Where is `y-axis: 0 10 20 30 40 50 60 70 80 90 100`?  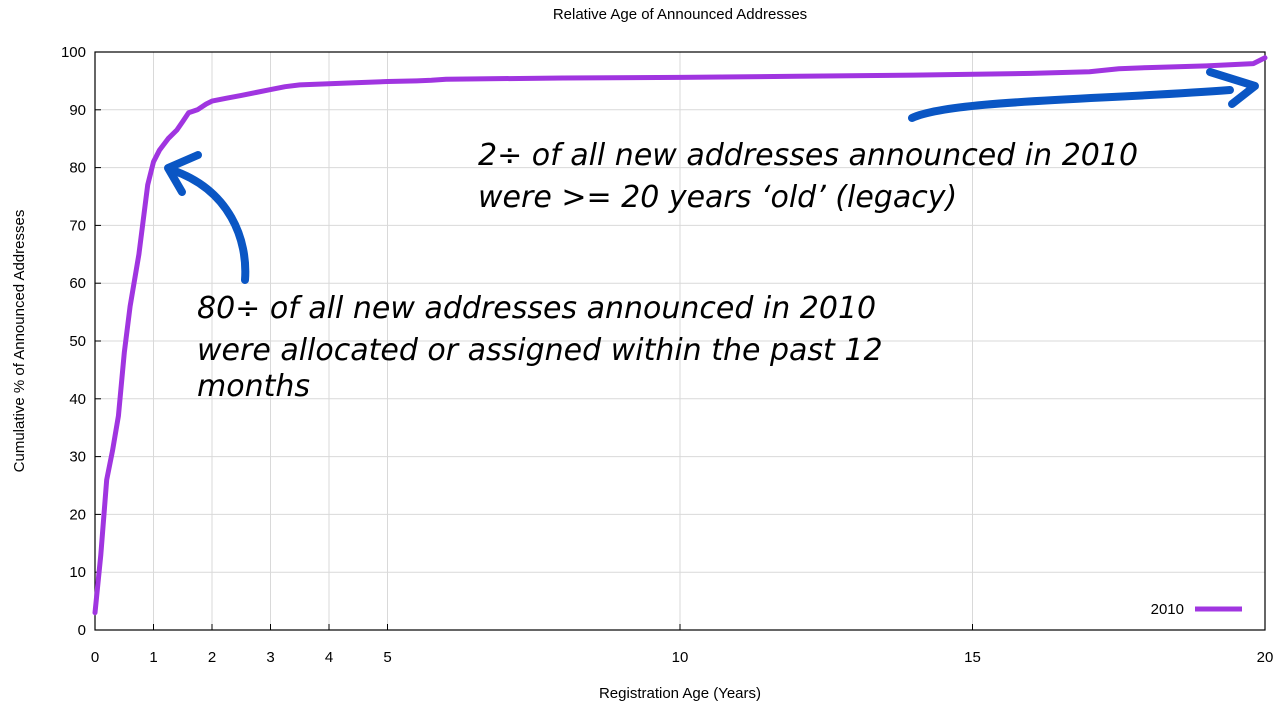 y-axis: 0 10 20 30 40 50 60 70 80 90 100 is located at coordinates (81, 341).